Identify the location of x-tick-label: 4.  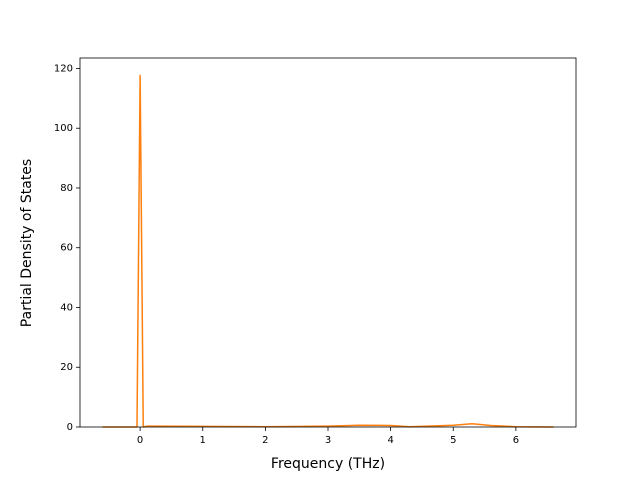
(390, 440).